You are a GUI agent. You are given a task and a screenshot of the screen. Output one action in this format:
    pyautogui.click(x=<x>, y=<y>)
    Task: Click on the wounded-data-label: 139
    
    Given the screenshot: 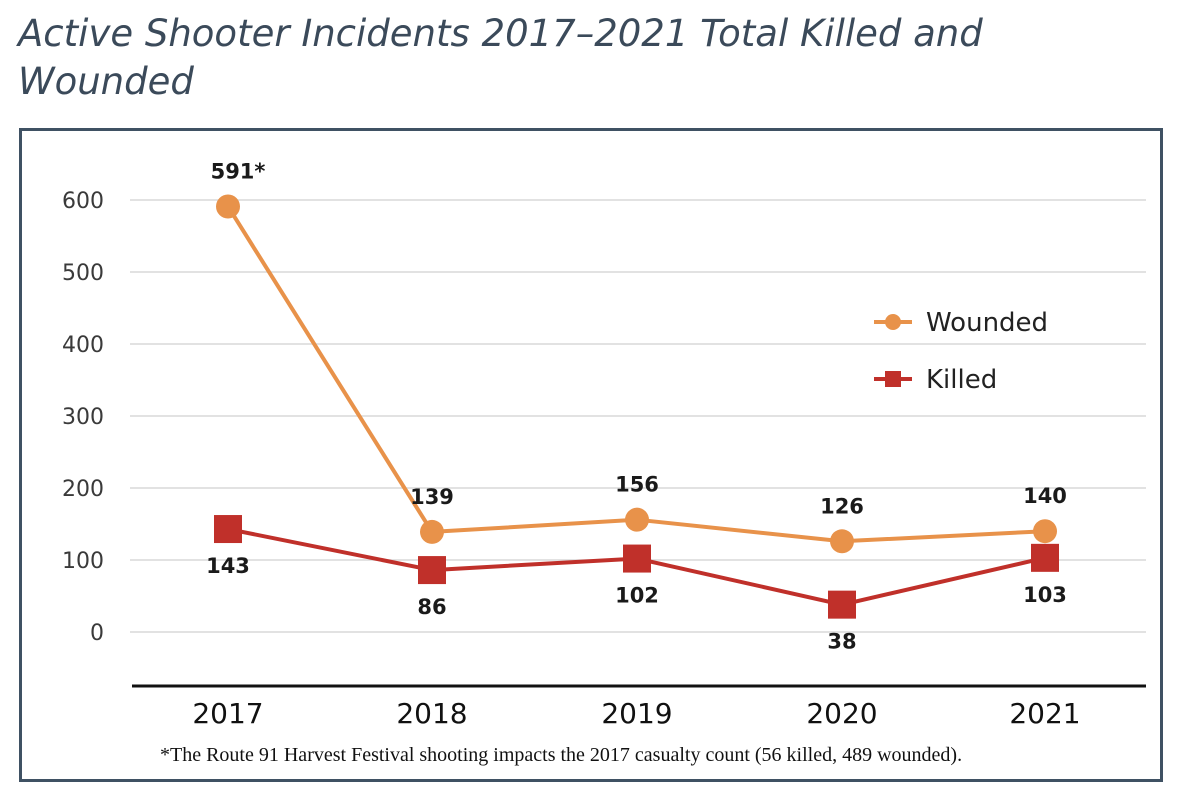 What is the action you would take?
    pyautogui.click(x=432, y=497)
    